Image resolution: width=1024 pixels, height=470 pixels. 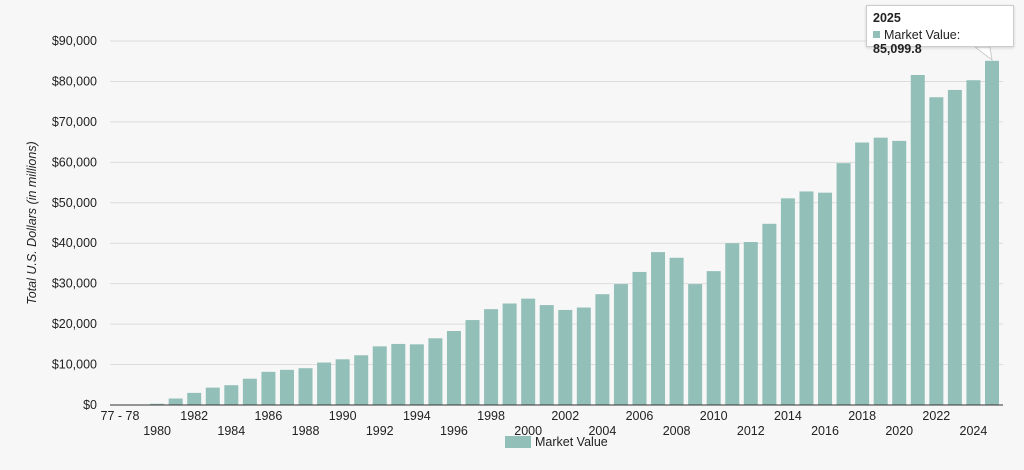 What do you see at coordinates (565, 416) in the screenshot?
I see `x-tick-label: 2002` at bounding box center [565, 416].